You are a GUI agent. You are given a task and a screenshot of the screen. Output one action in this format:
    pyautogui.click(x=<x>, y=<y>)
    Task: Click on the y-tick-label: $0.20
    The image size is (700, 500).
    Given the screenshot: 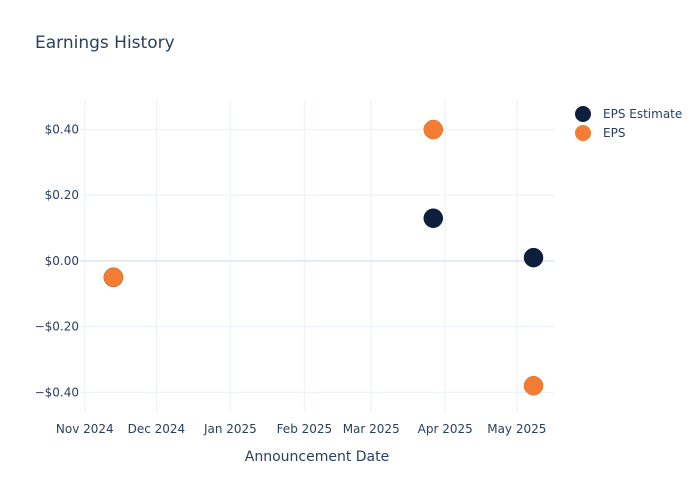 What is the action you would take?
    pyautogui.click(x=62, y=195)
    